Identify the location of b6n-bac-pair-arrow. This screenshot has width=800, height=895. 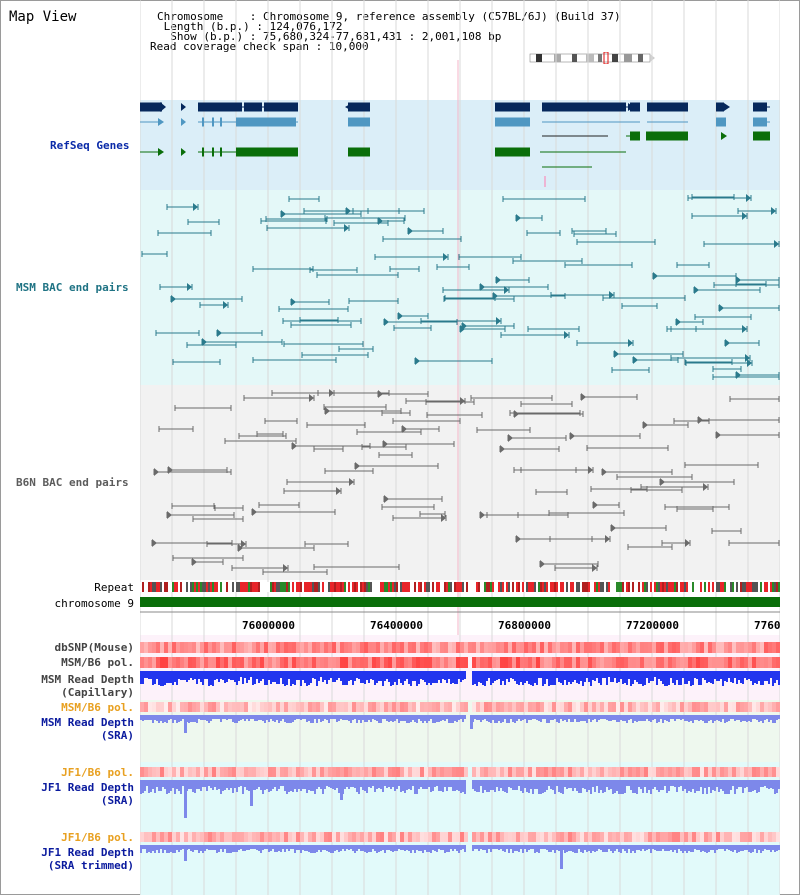
(285, 568).